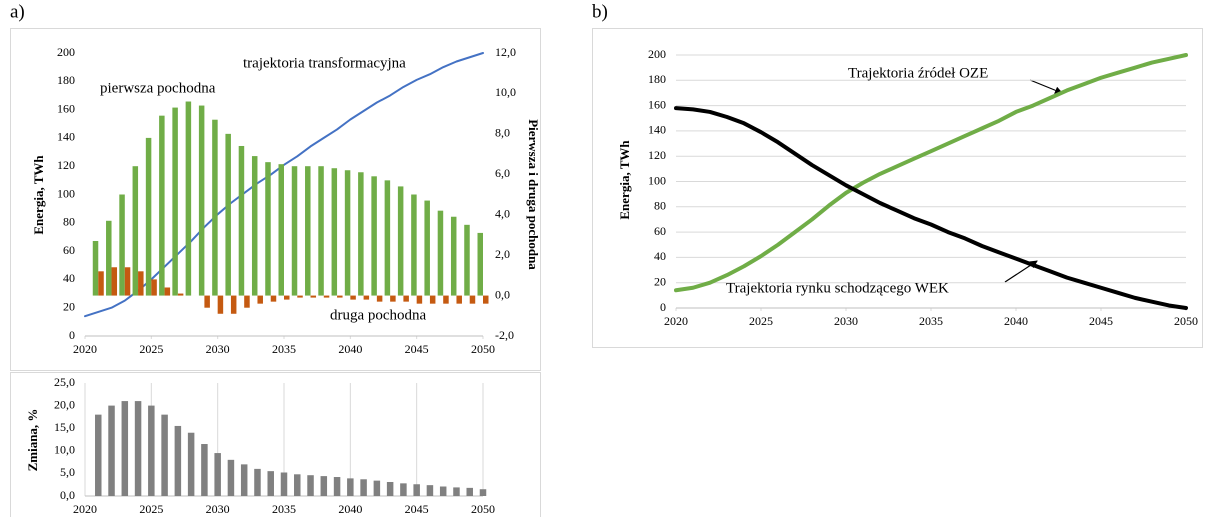  What do you see at coordinates (918, 73) in the screenshot?
I see `series-label: Trajektoria źródeł OZE` at bounding box center [918, 73].